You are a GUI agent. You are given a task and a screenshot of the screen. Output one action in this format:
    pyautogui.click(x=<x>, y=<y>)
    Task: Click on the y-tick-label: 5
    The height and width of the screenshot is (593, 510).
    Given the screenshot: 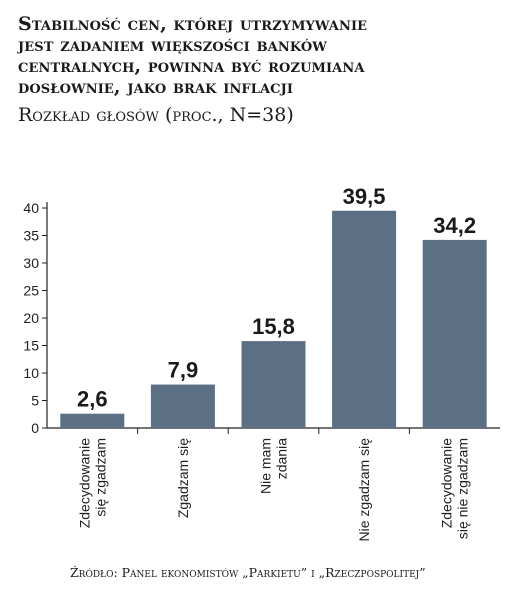 What is the action you would take?
    pyautogui.click(x=35, y=401)
    